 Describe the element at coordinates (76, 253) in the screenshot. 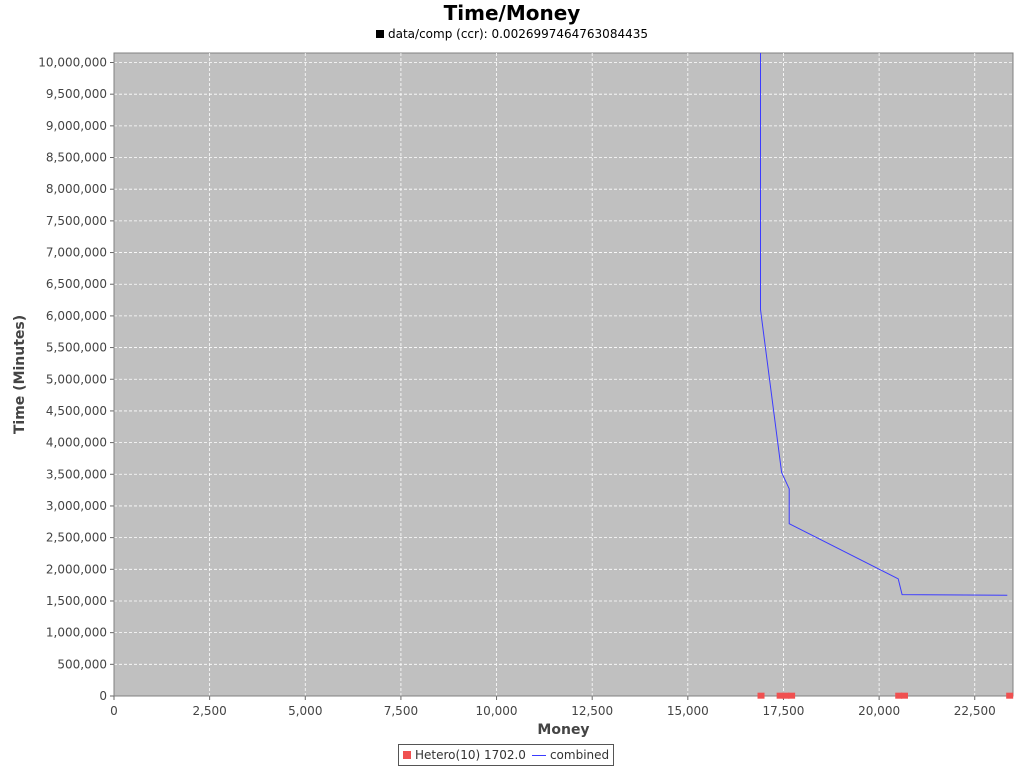

I see `y-tick-label: 7,000,000` at that location.